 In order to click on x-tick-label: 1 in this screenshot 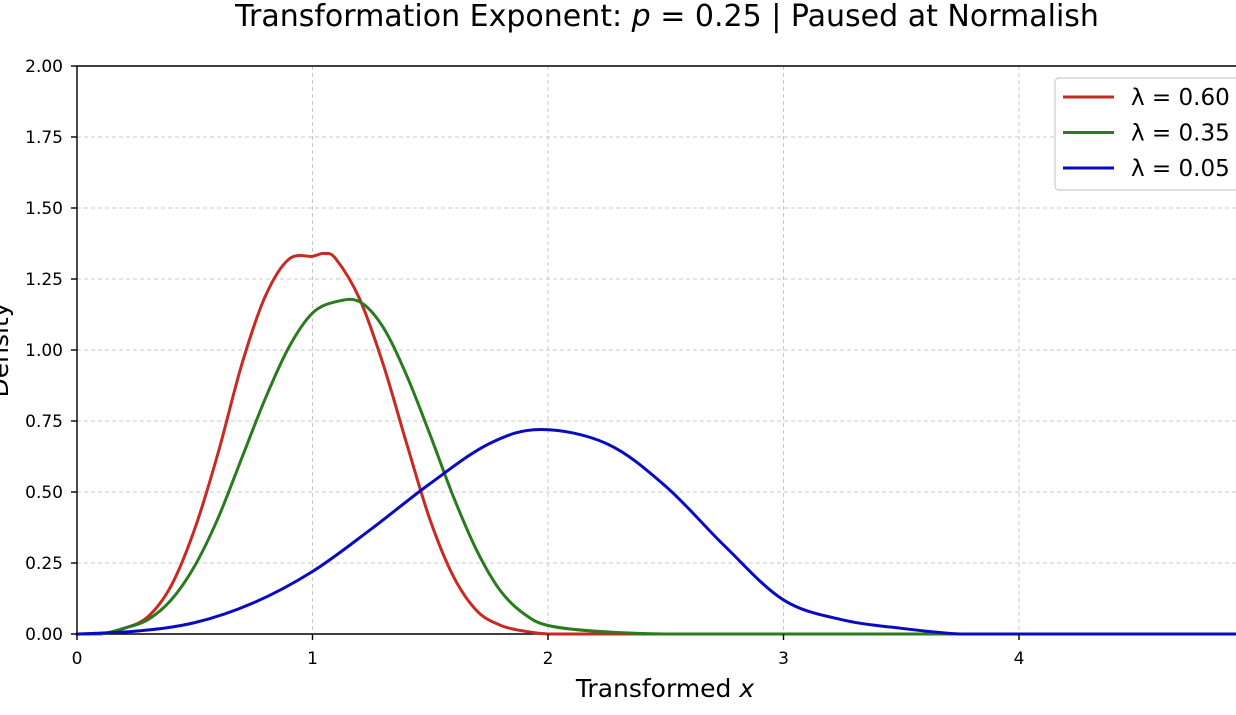, I will do `click(312, 659)`.